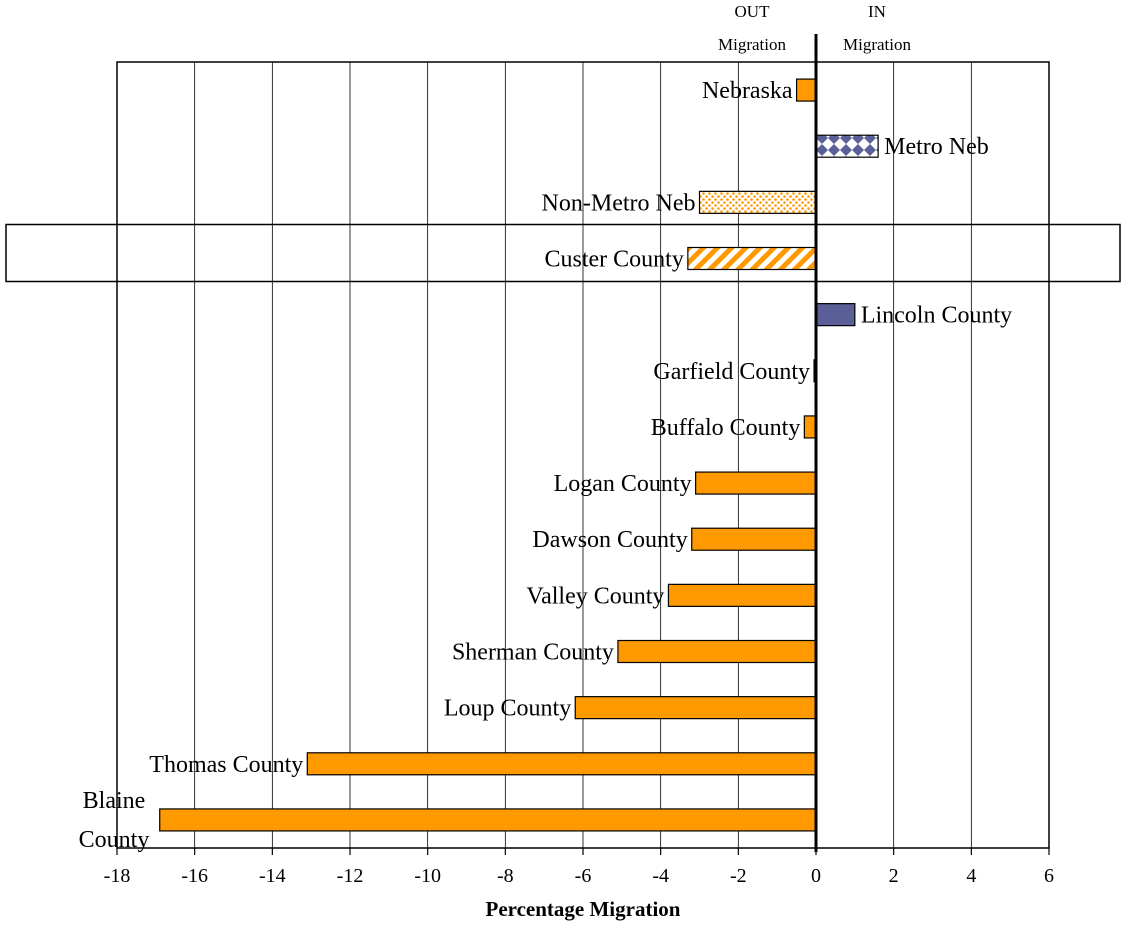 The width and height of the screenshot is (1125, 934). Describe the element at coordinates (726, 428) in the screenshot. I see `bar-label-buffalo-county: Buffalo County` at that location.